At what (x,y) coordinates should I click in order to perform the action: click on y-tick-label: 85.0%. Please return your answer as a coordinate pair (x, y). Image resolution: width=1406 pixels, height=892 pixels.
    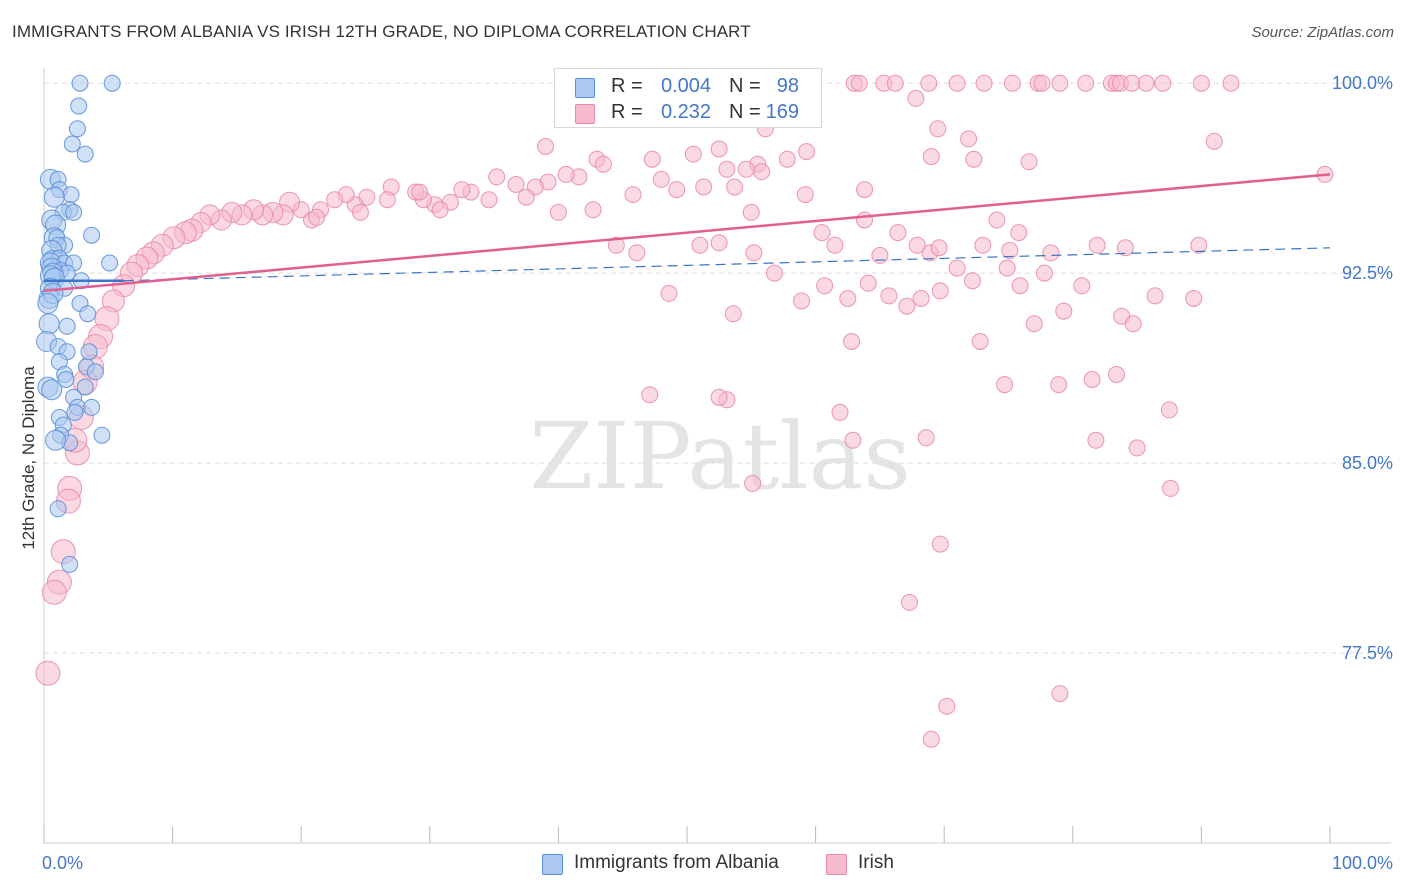
    Looking at the image, I should click on (1367, 463).